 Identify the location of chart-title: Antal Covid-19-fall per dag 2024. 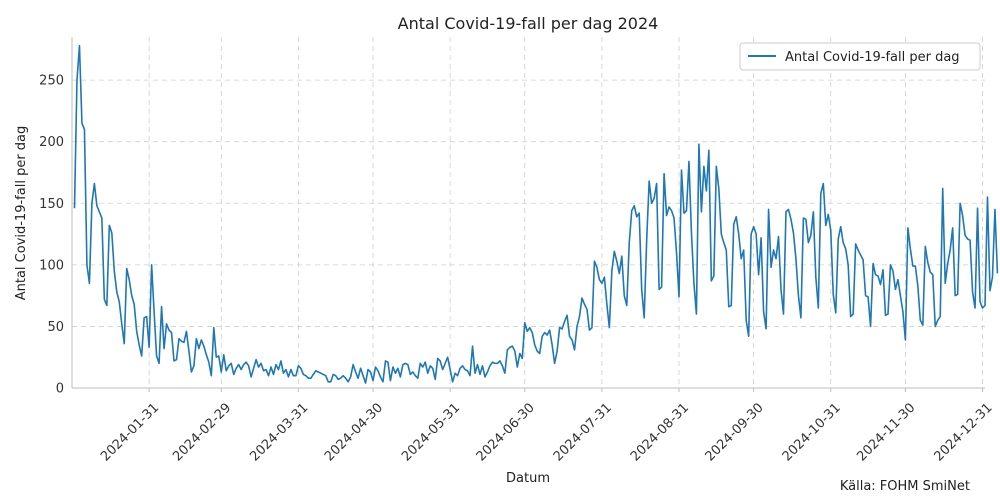
(528, 23).